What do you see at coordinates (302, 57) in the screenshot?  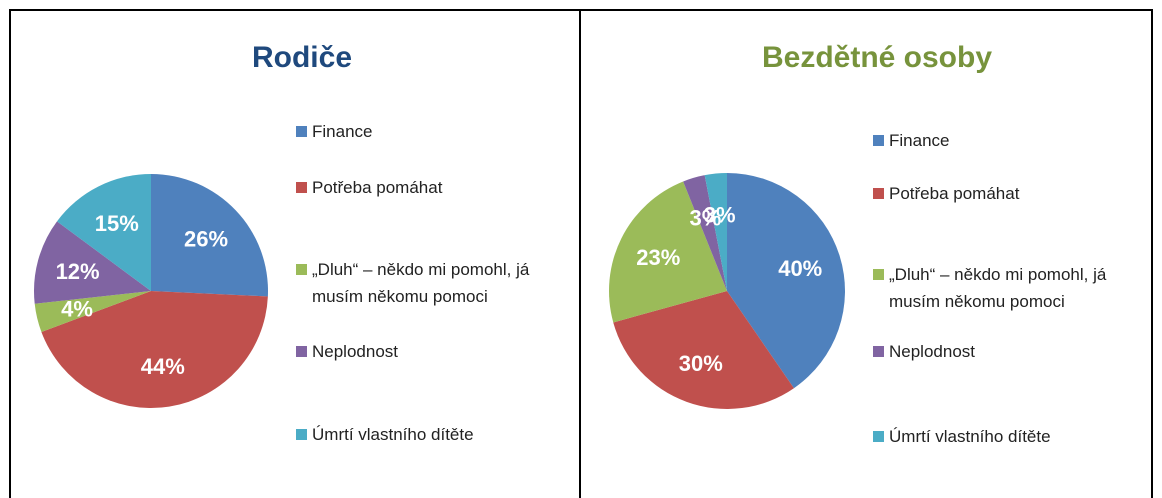 I see `chart-title: Rodiče` at bounding box center [302, 57].